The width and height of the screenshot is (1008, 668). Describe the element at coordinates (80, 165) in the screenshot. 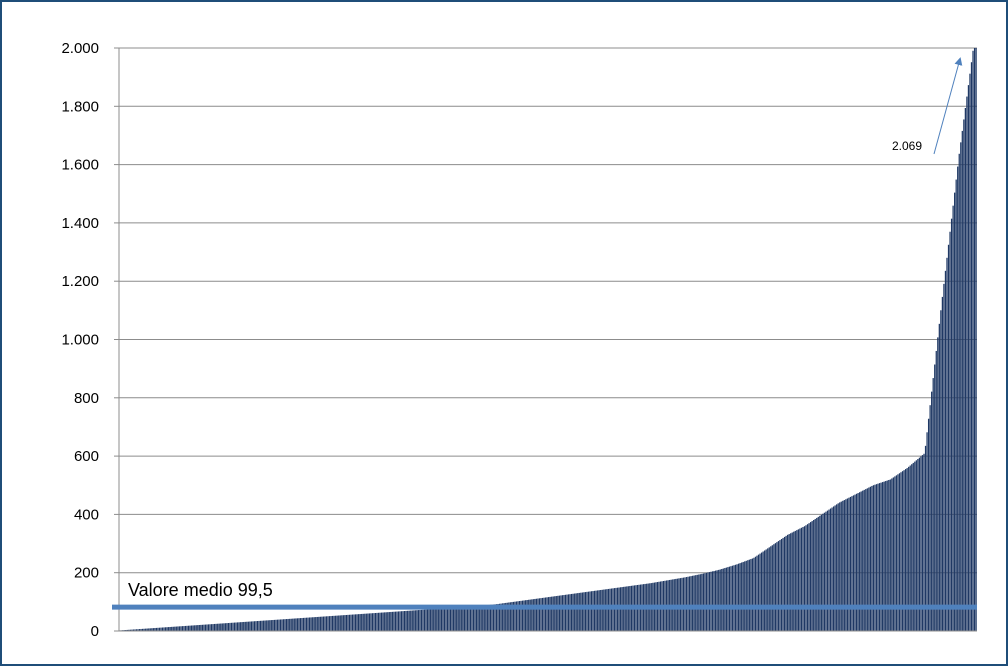

I see `y-tick-label: 1.600` at that location.